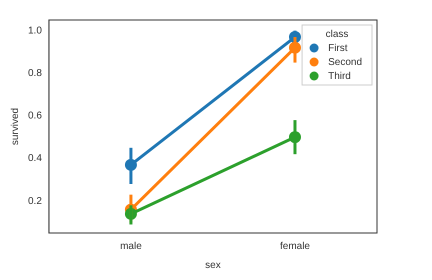  Describe the element at coordinates (35, 158) in the screenshot. I see `y-tick-label: 0.4` at that location.